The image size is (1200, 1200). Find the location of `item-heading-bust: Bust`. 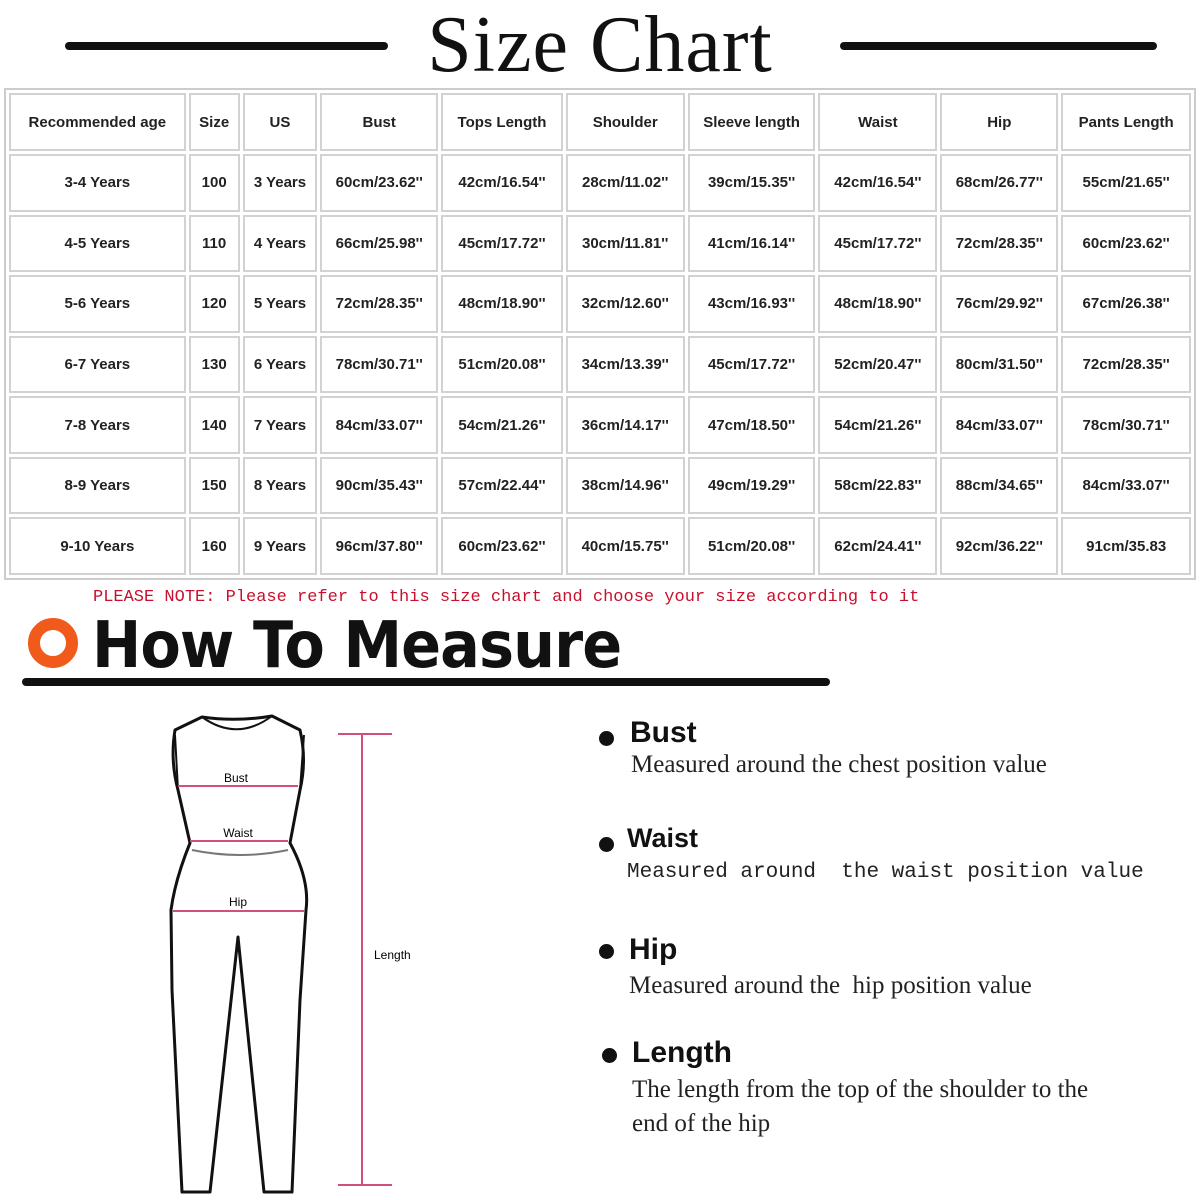

item-heading-bust: Bust is located at coordinates (663, 732).